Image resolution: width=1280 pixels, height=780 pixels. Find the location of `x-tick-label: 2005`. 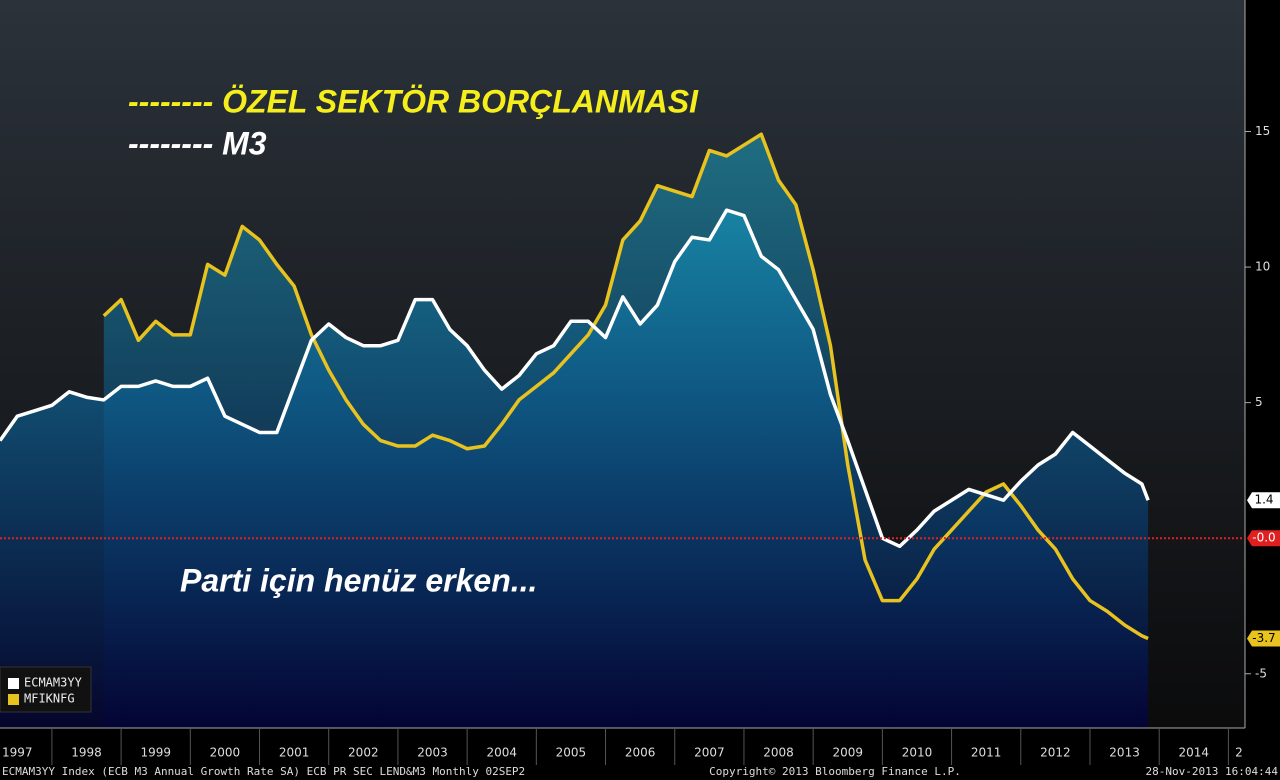

x-tick-label: 2005 is located at coordinates (571, 753).